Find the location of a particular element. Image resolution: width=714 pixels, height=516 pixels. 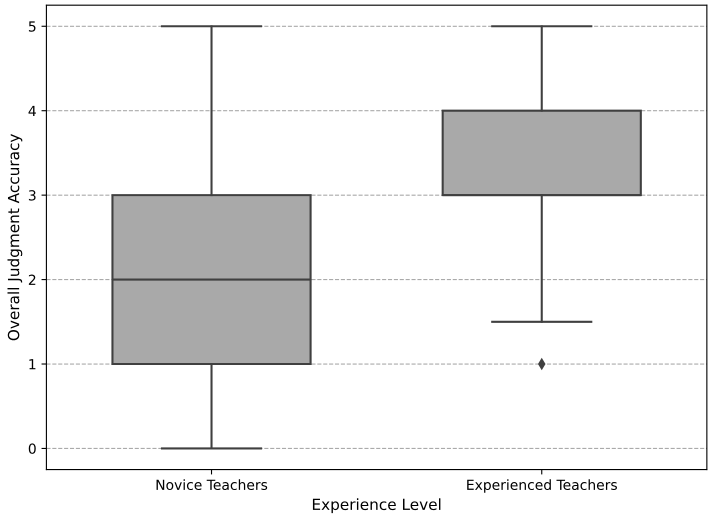

y-tick-label: 3 is located at coordinates (32, 195).